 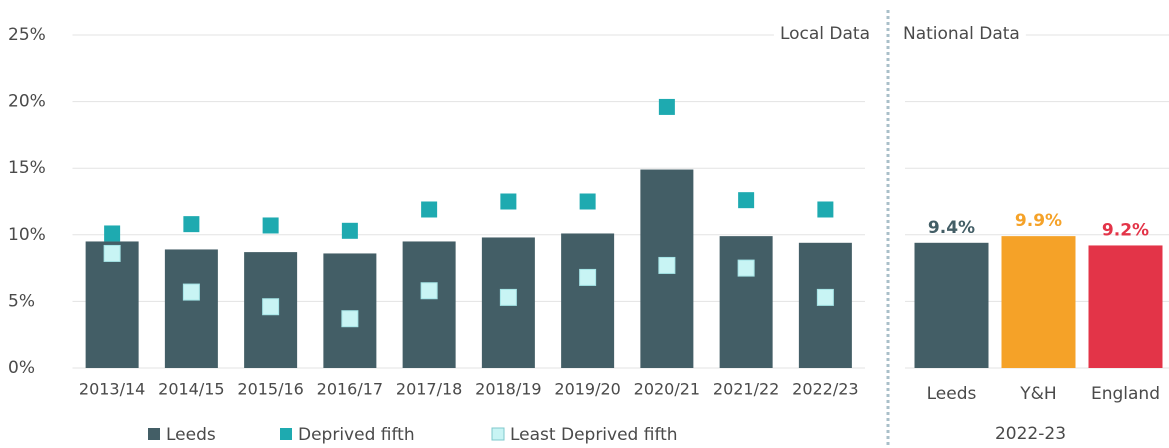 What do you see at coordinates (1037, 394) in the screenshot?
I see `x-tick-label: Y&H` at bounding box center [1037, 394].